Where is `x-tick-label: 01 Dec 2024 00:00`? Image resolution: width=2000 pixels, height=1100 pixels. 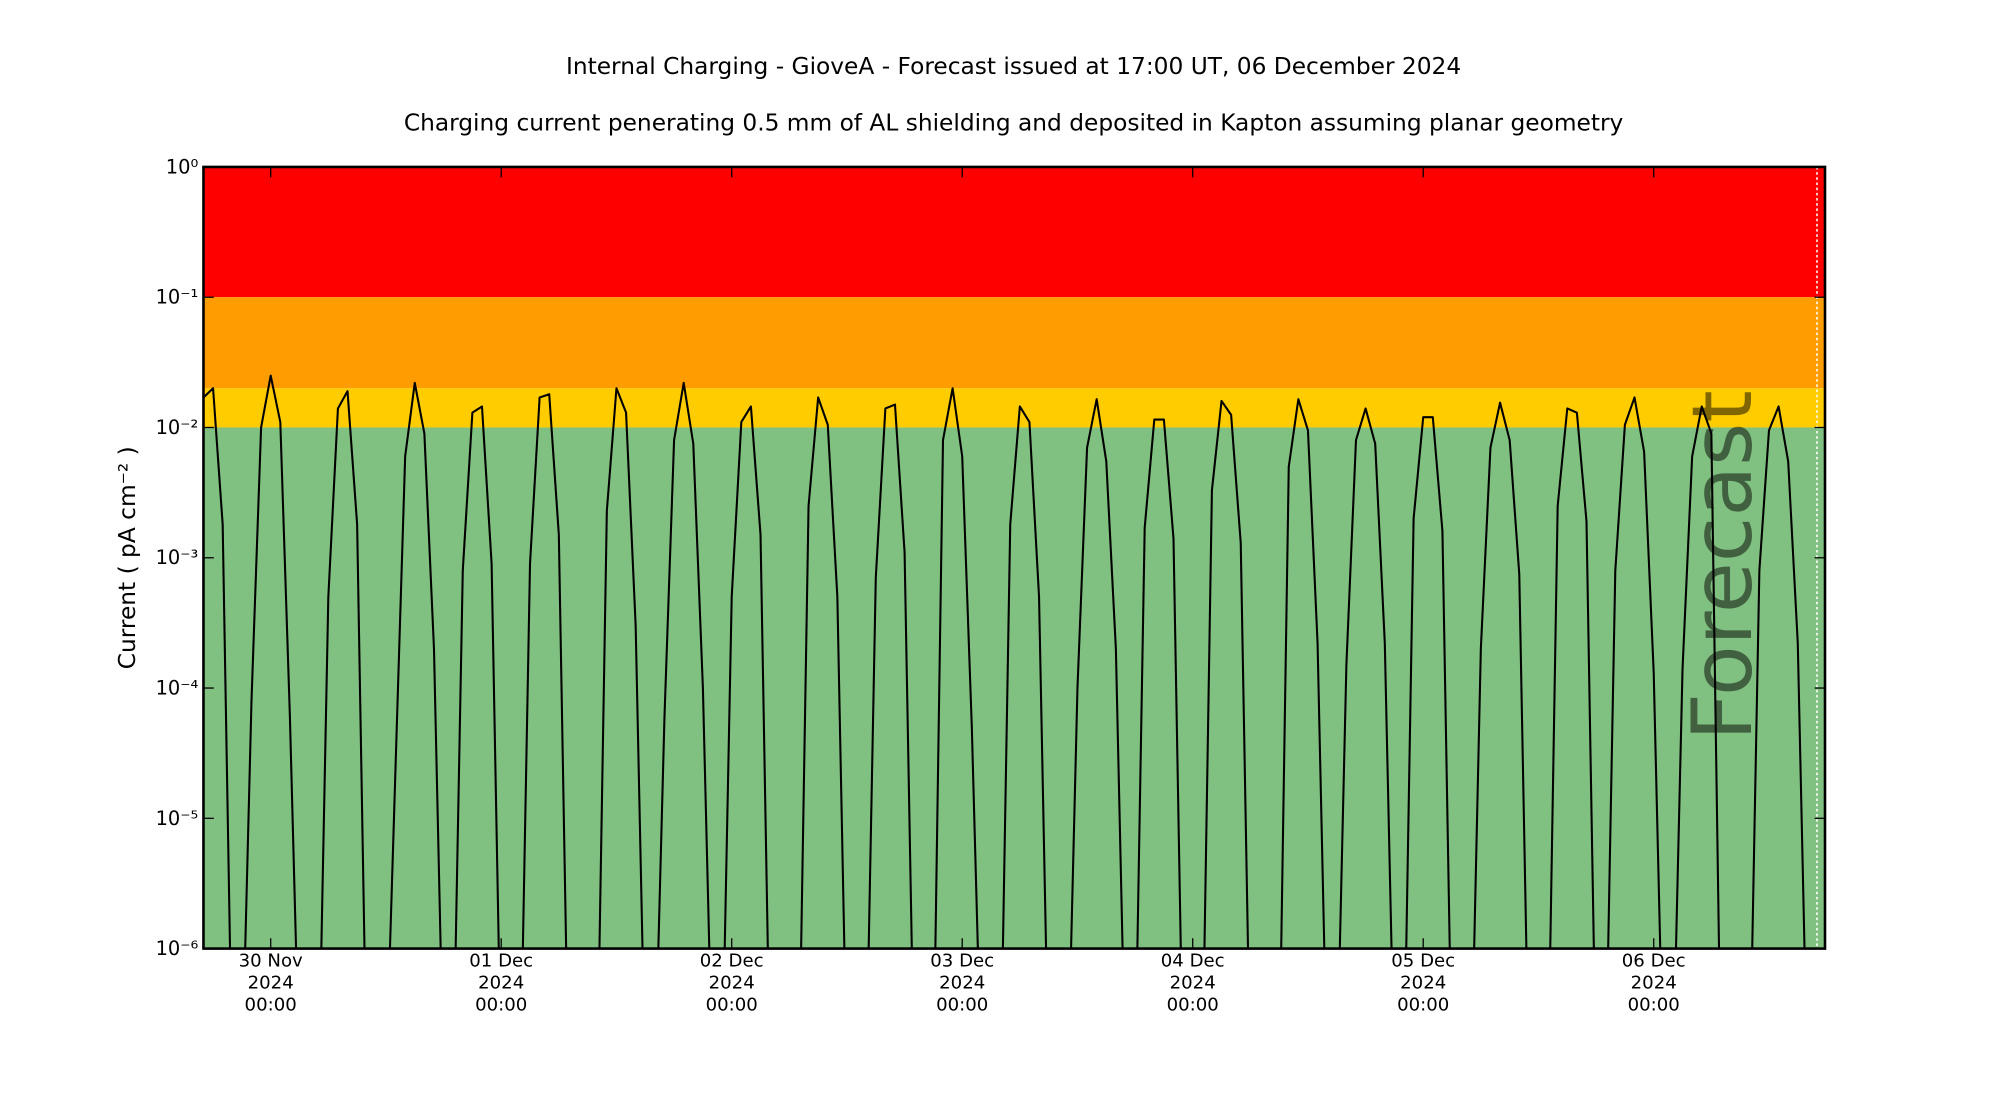 x-tick-label: 01 Dec 2024 00:00 is located at coordinates (501, 983).